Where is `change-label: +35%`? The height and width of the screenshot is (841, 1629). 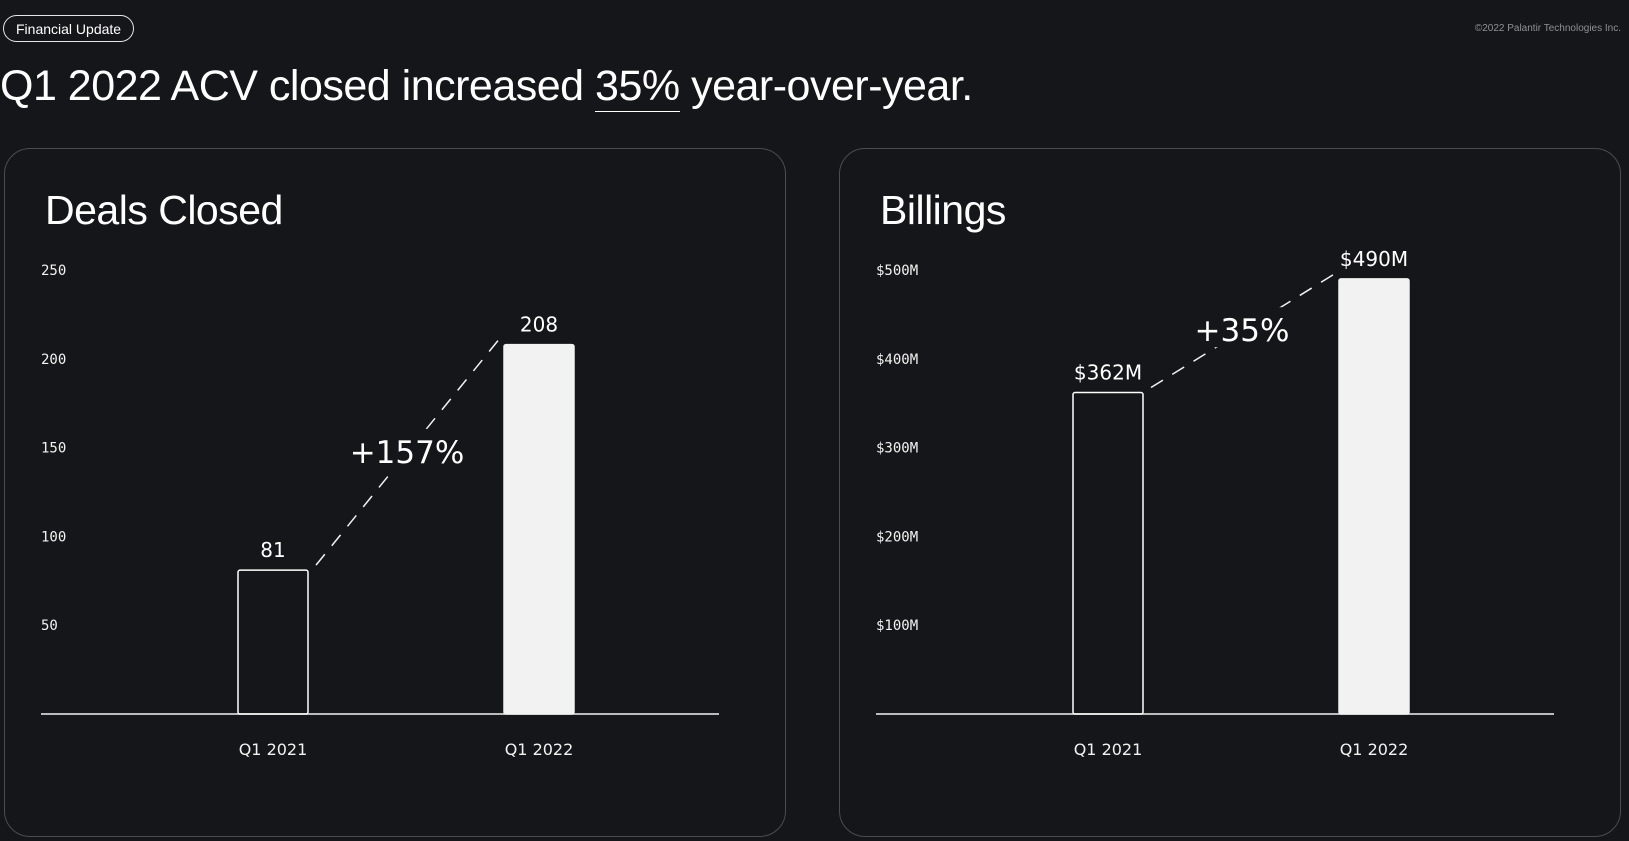
change-label: +35% is located at coordinates (1242, 331).